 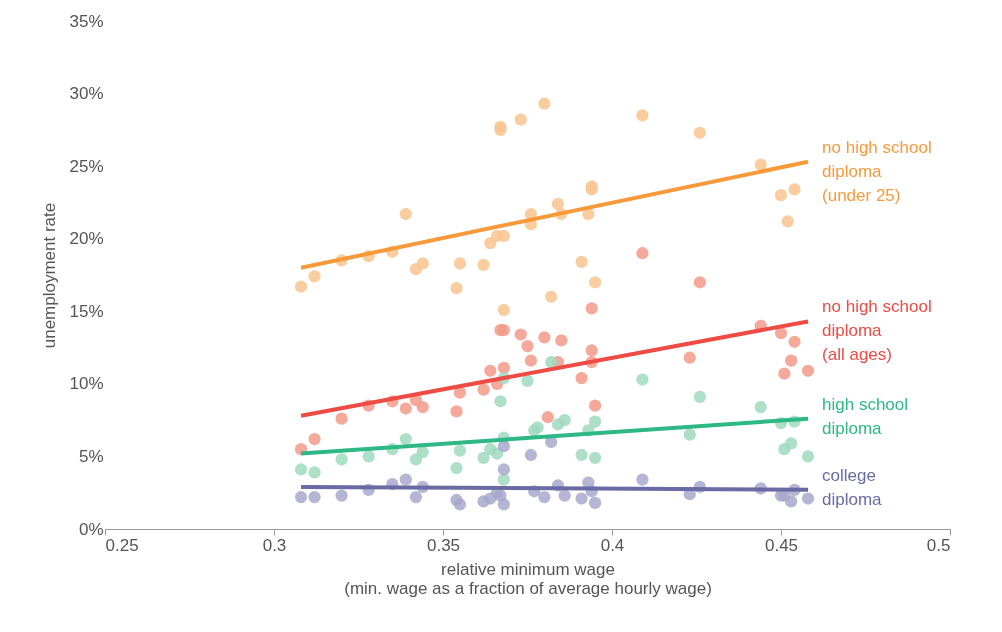 I want to click on y-tick-label: 15%, so click(x=86, y=311).